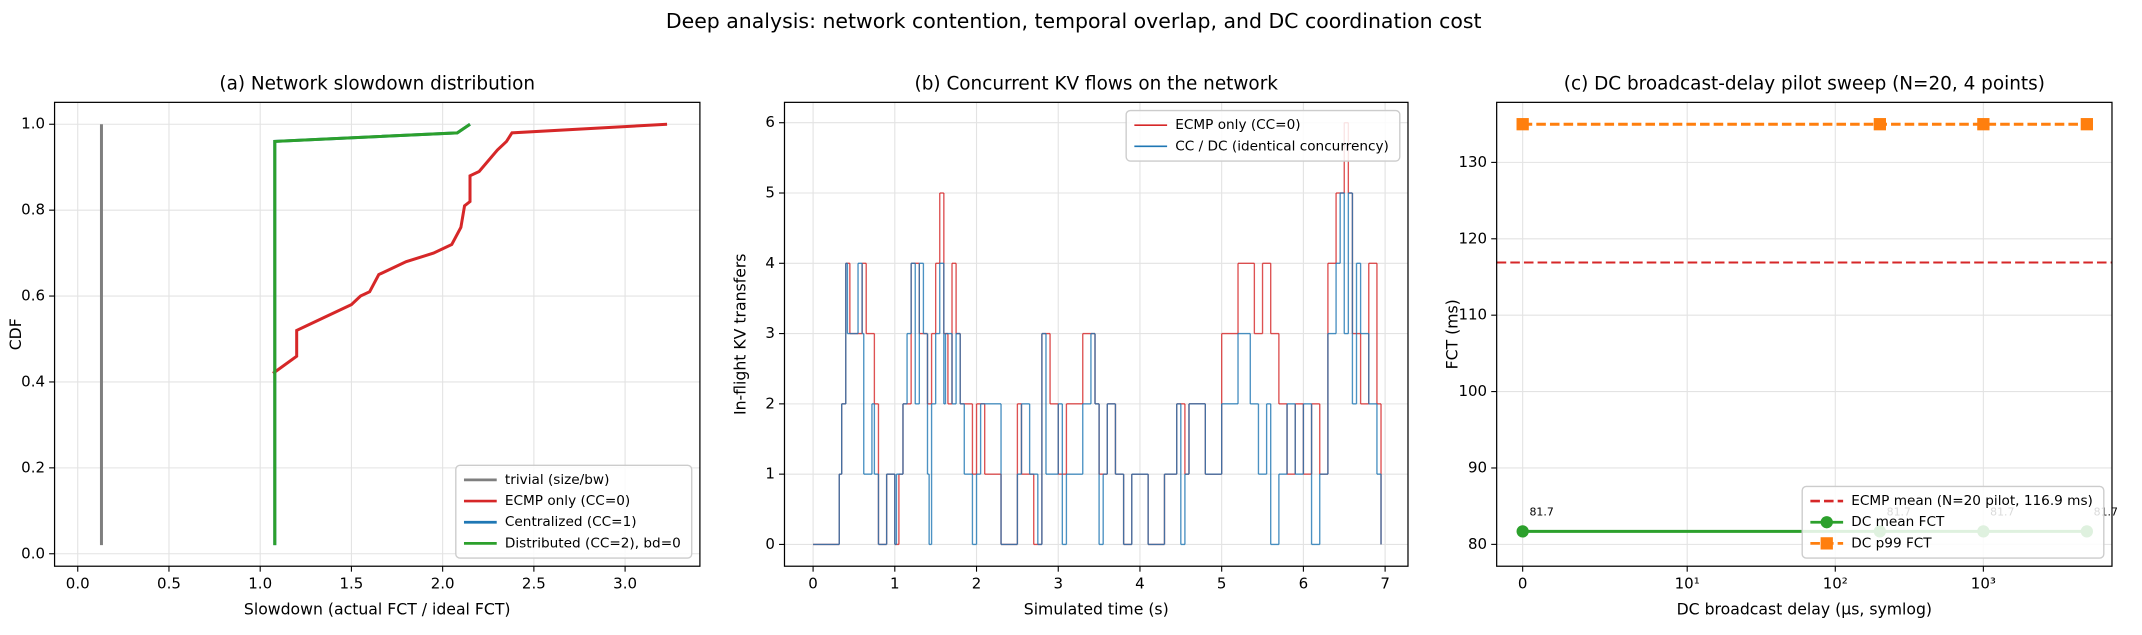  Describe the element at coordinates (770, 193) in the screenshot. I see `y-tick-label: 5` at that location.